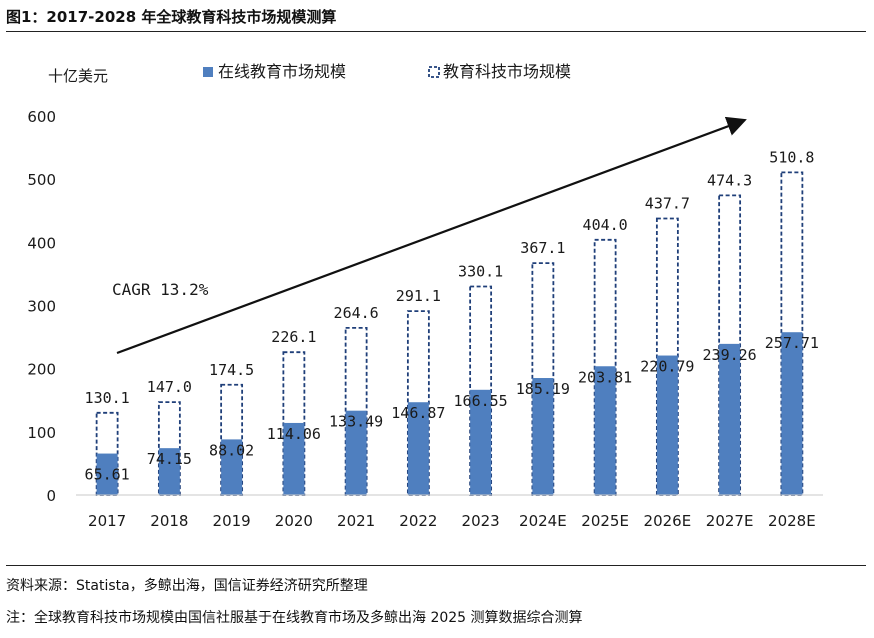 This screenshot has height=638, width=874. I want to click on y-tick-label: 500, so click(41, 180).